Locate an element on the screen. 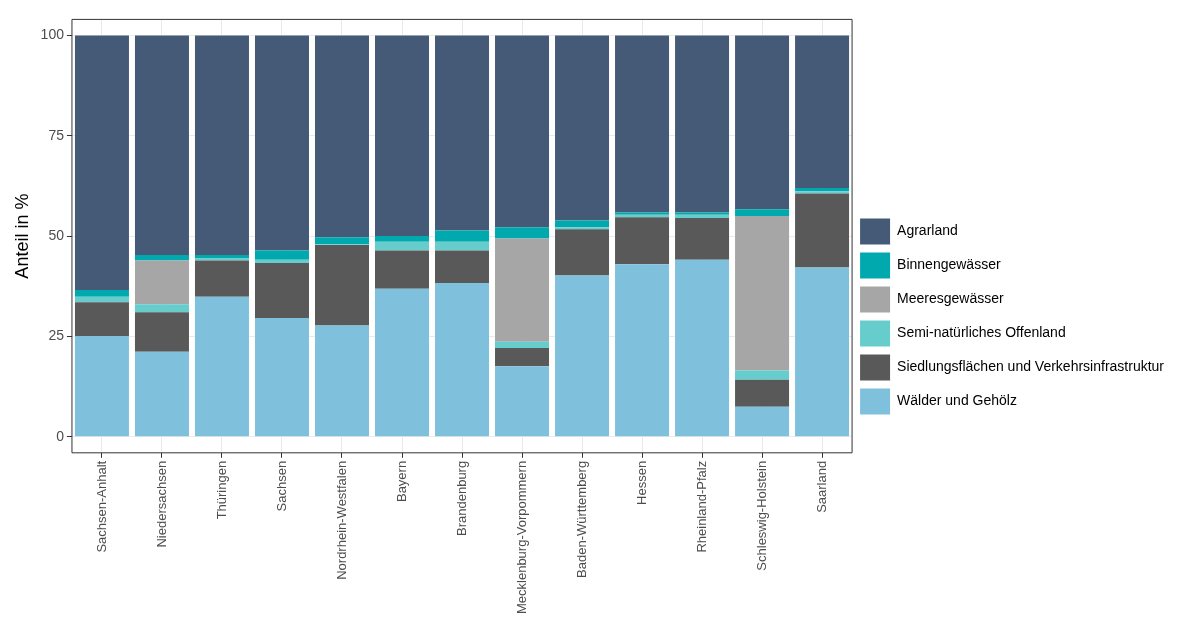  x-tick-label: Saarland is located at coordinates (821, 486).